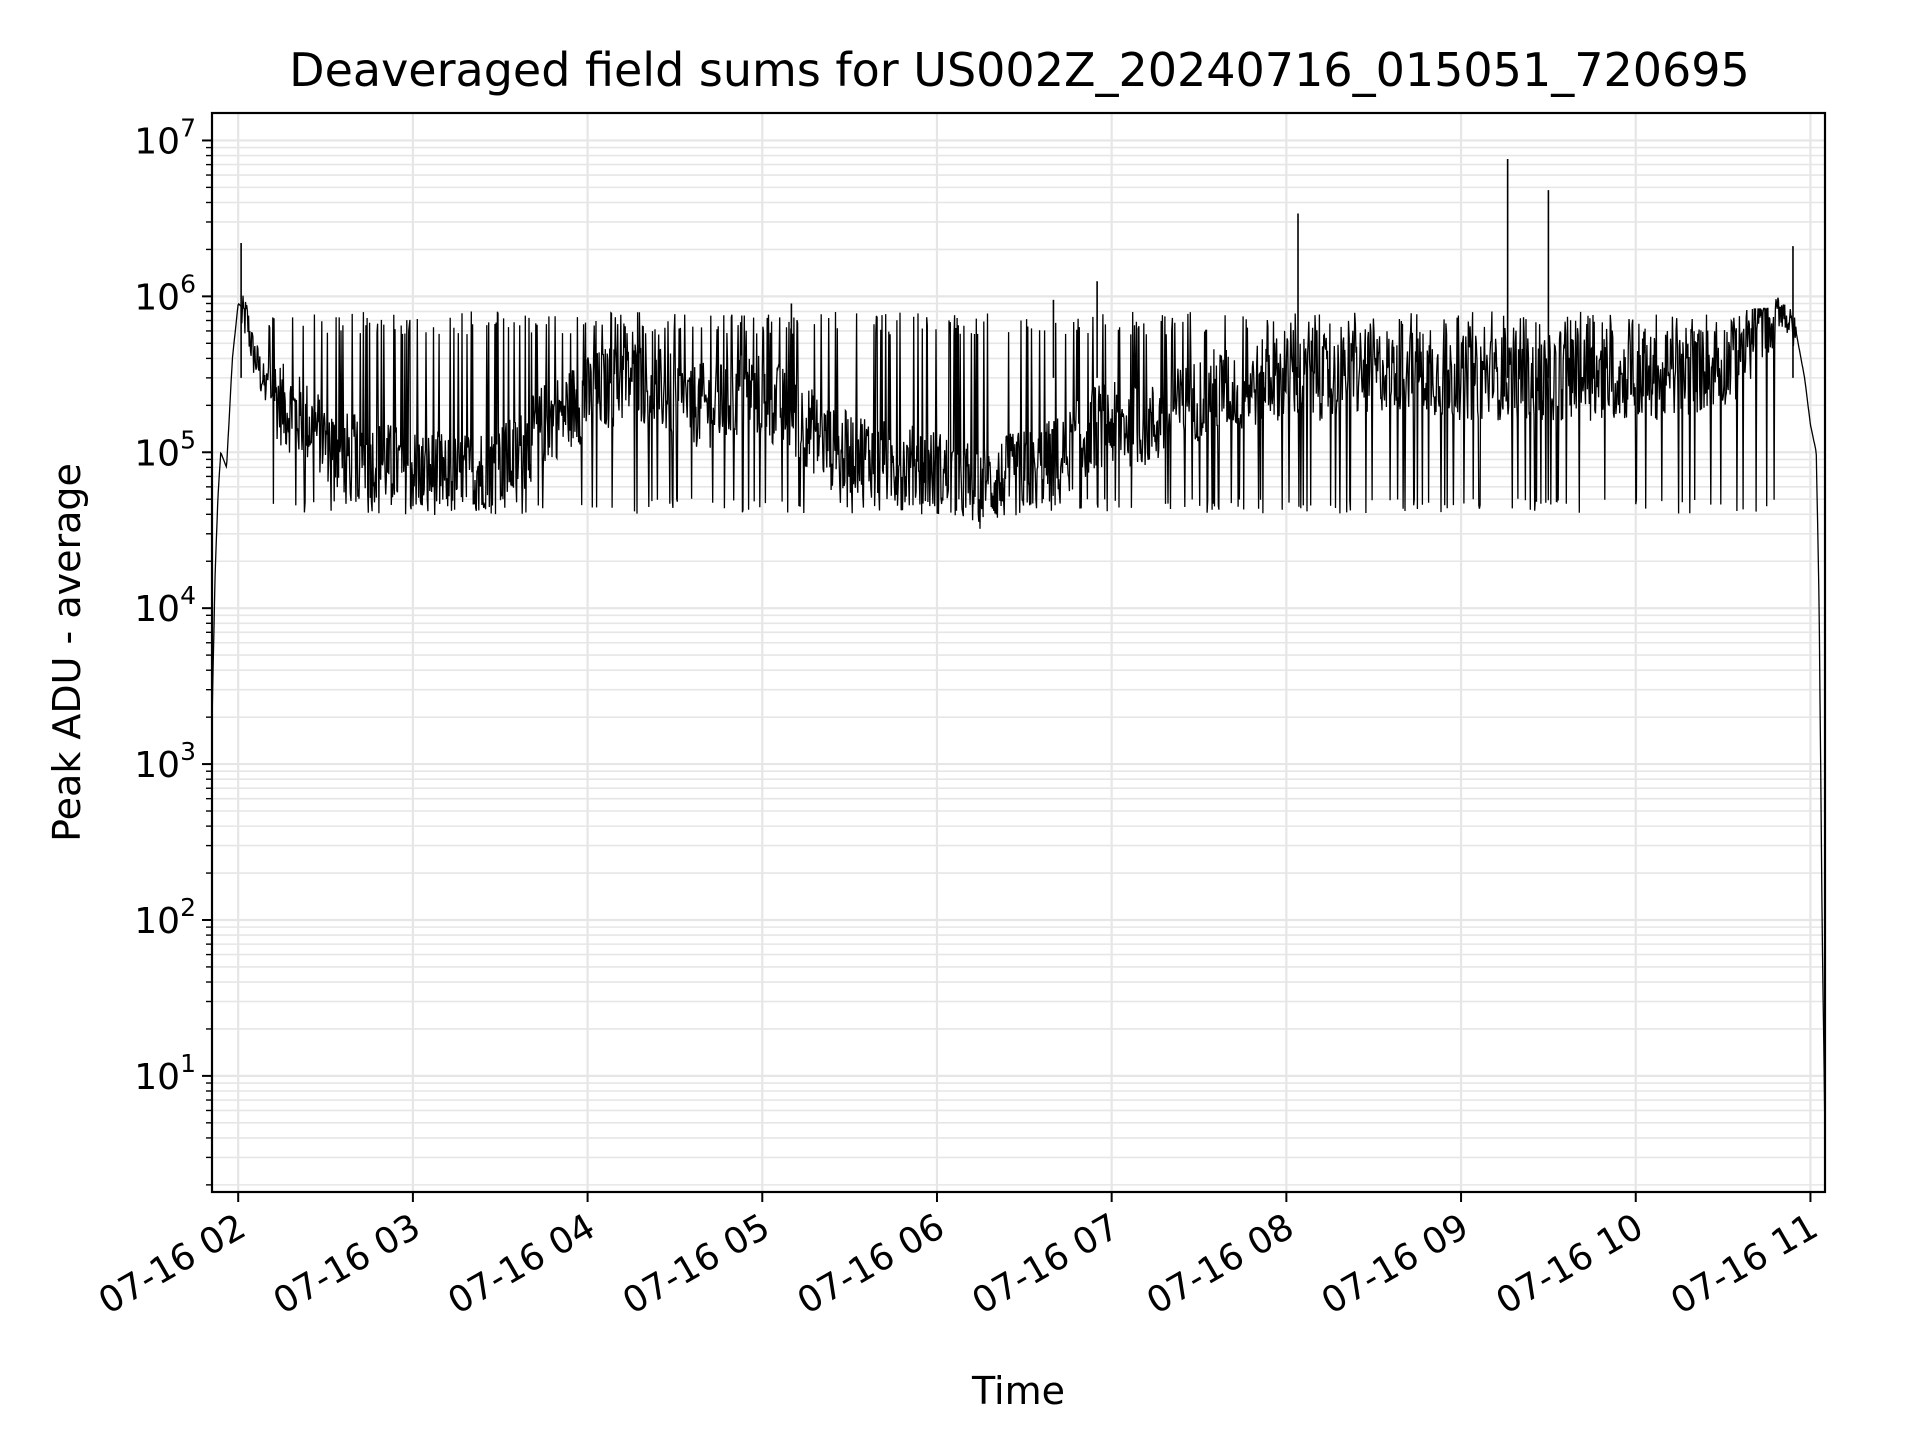 The height and width of the screenshot is (1440, 1920). I want to click on y-tick-label: 10⁶, so click(165, 293).